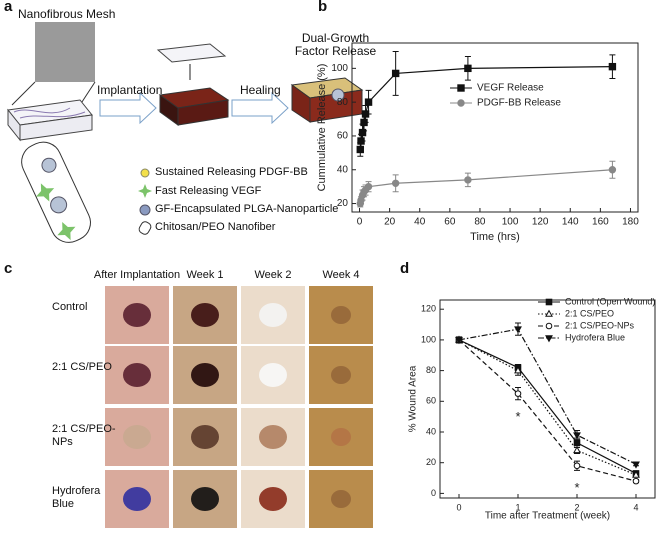 Image resolution: width=666 pixels, height=534 pixels. I want to click on column-header: Week 1, so click(205, 275).